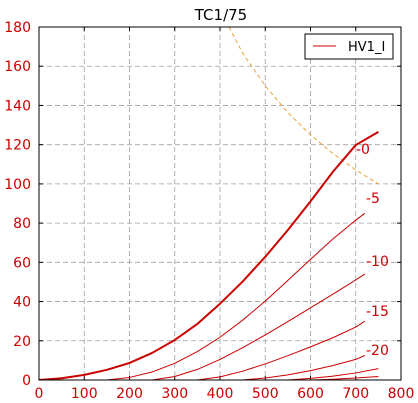 The width and height of the screenshot is (418, 403). Describe the element at coordinates (355, 394) in the screenshot. I see `x-tick-label: 700` at that location.